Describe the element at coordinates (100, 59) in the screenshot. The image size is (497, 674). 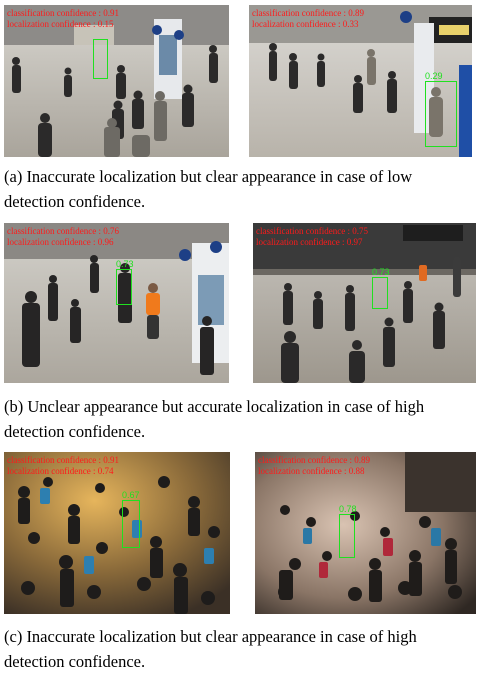
I see `detection-box` at that location.